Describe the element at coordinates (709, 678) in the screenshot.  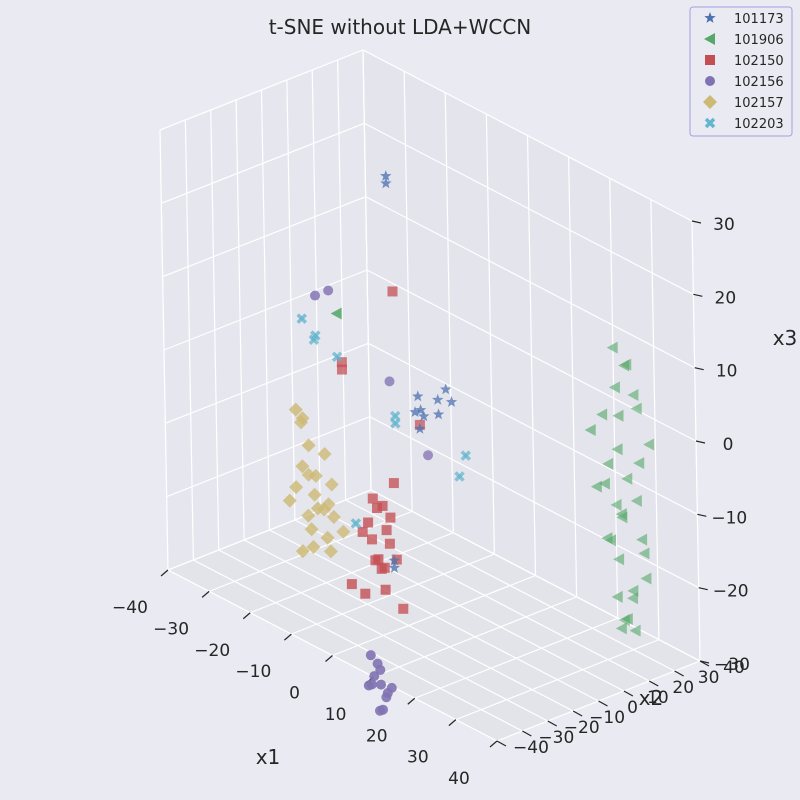
I see `x2-tick-label: 30` at that location.